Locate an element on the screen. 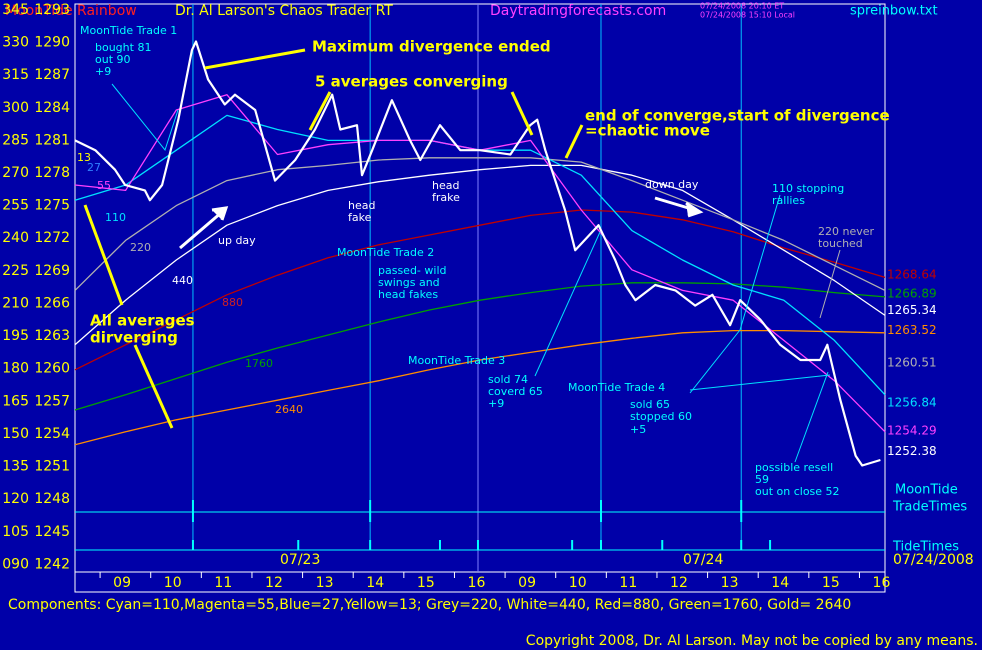 This screenshot has width=982, height=650. annotation: coverd 65 is located at coordinates (515, 391).